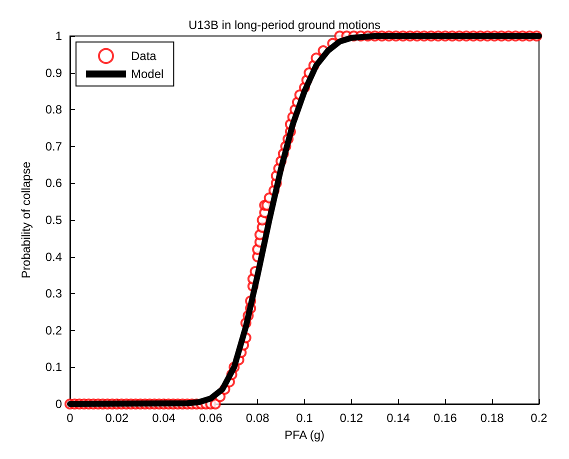 Image resolution: width=569 pixels, height=459 pixels. What do you see at coordinates (492, 418) in the screenshot?
I see `x-tick-label: 0.18` at bounding box center [492, 418].